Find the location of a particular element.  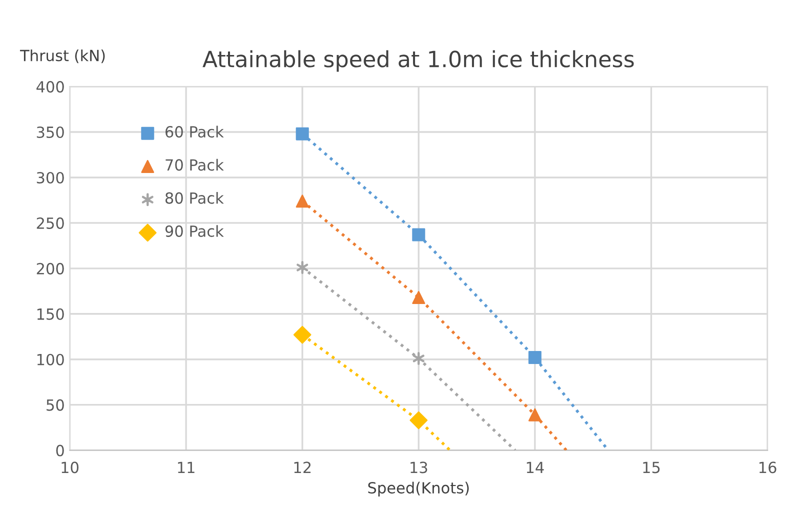

y-tick-label: 150 is located at coordinates (50, 314).